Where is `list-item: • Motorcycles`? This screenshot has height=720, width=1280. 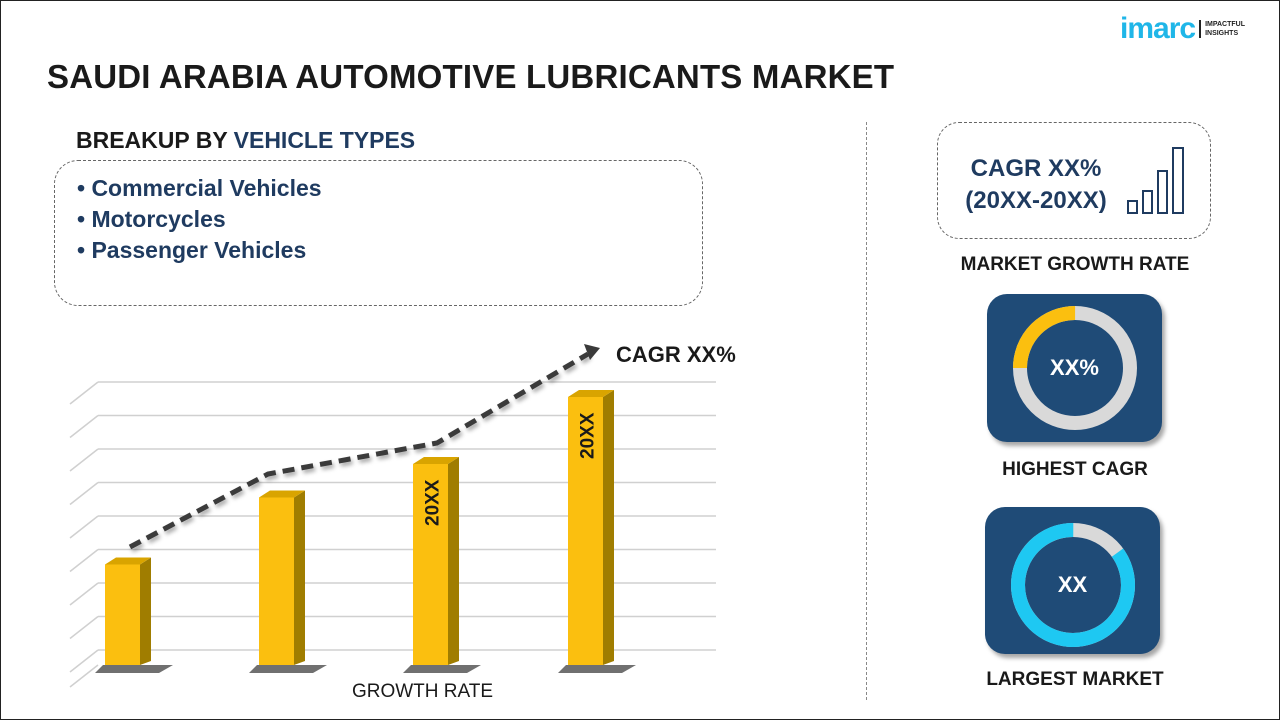 list-item: • Motorcycles is located at coordinates (151, 219).